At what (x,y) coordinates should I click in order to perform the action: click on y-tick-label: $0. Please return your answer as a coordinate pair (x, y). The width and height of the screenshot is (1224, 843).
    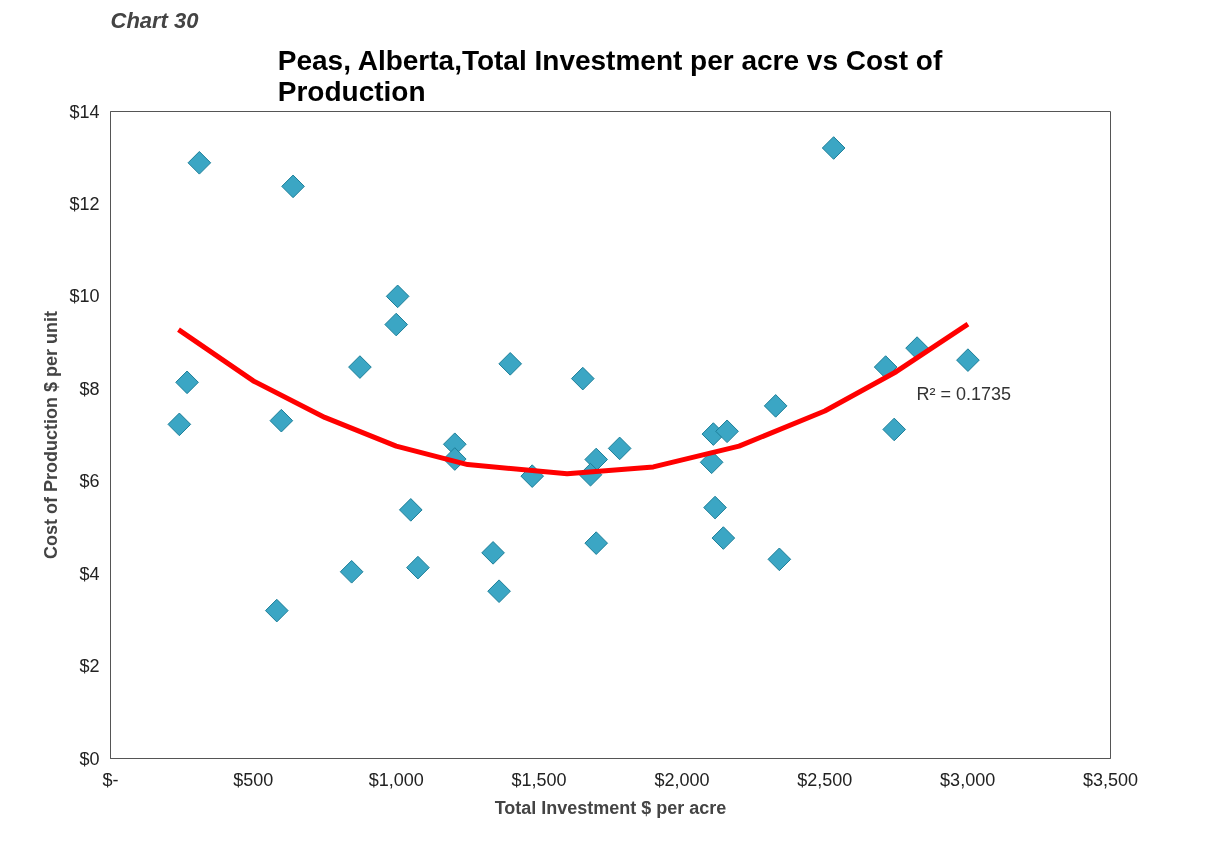
    Looking at the image, I should click on (89, 758).